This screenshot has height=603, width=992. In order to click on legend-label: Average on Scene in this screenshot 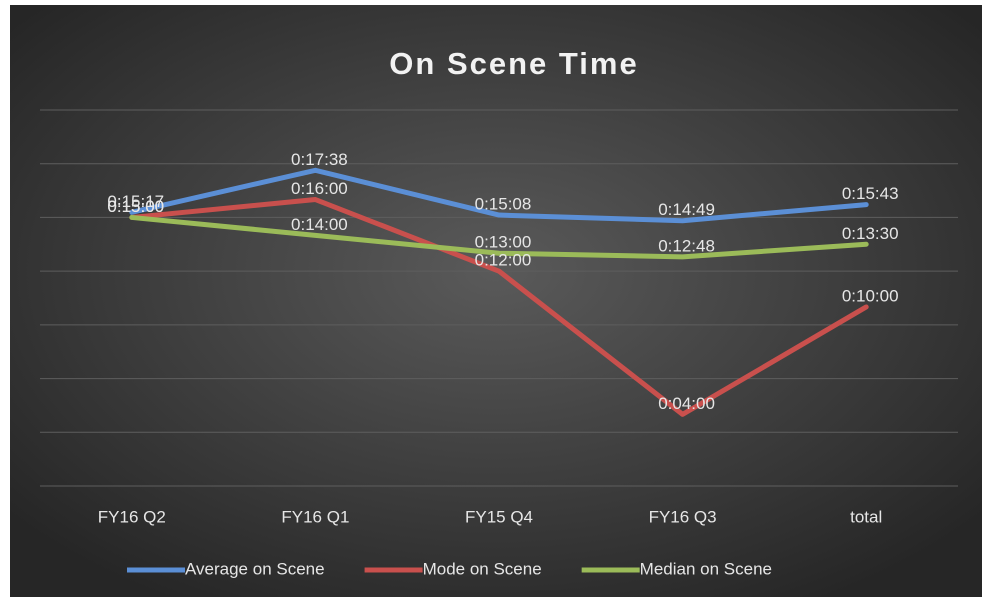, I will do `click(255, 568)`.